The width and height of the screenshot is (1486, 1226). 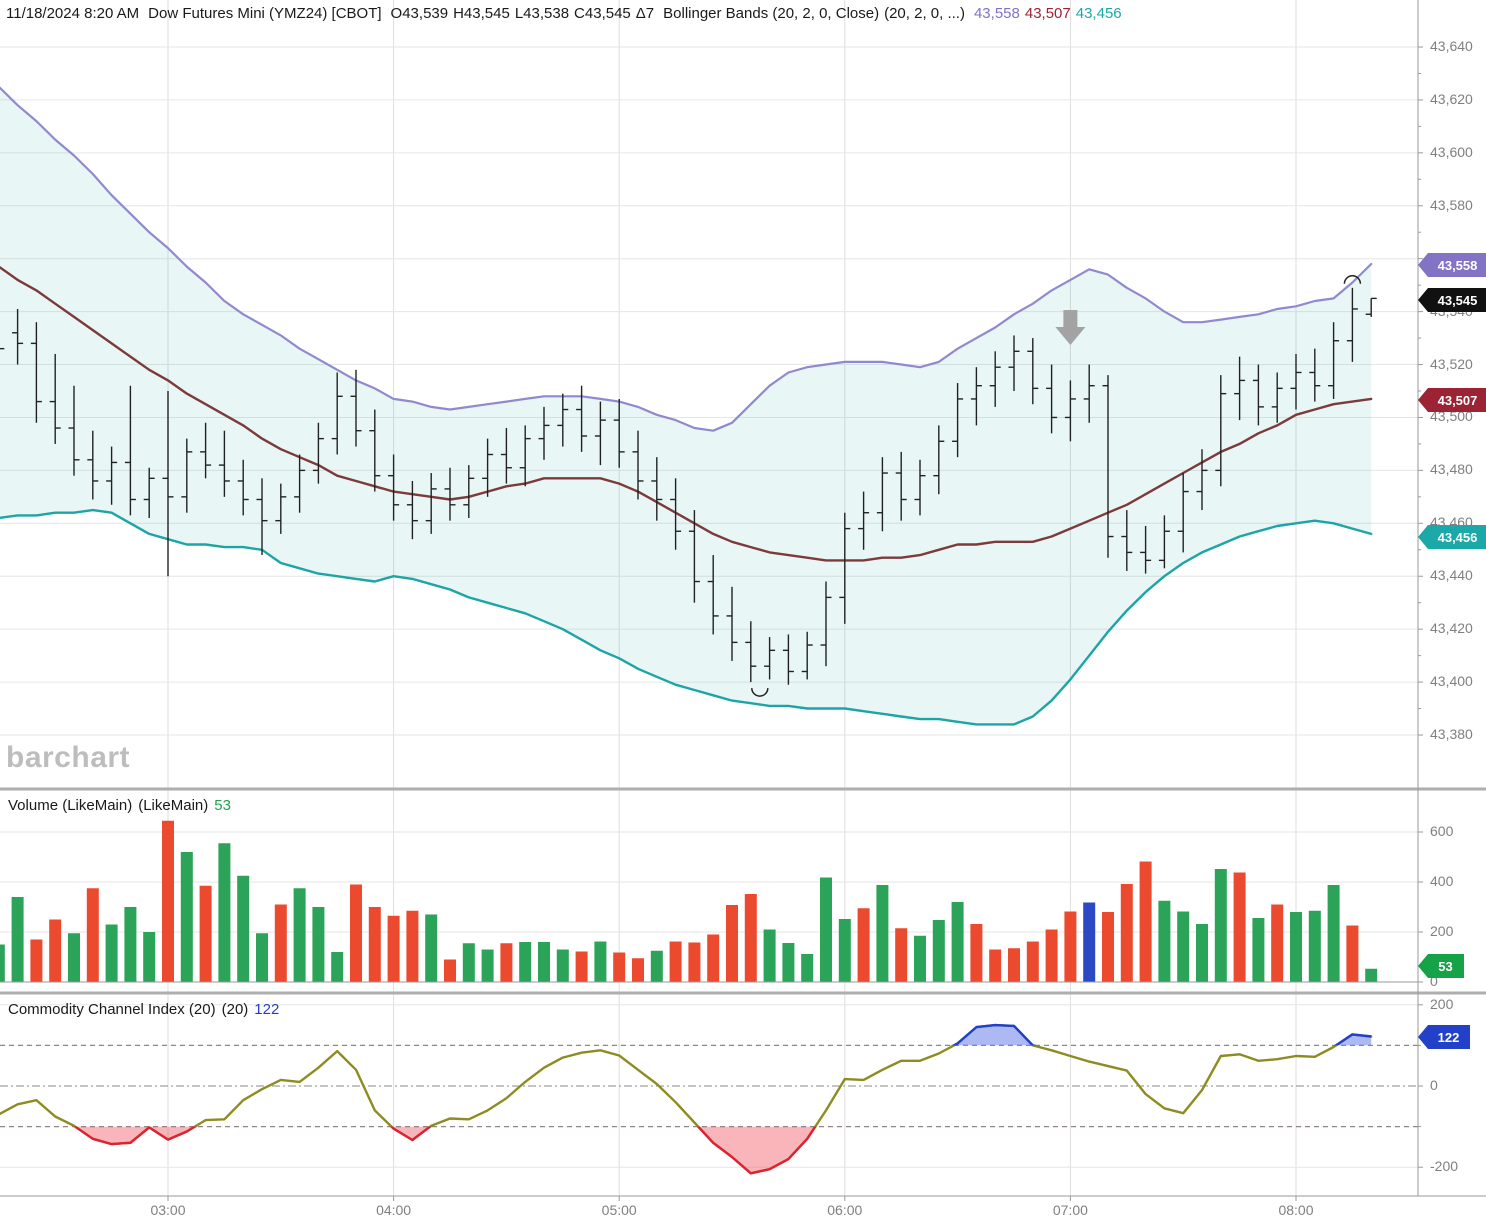 What do you see at coordinates (1452, 537) in the screenshot?
I see `axis-badge-43456: 43,456` at bounding box center [1452, 537].